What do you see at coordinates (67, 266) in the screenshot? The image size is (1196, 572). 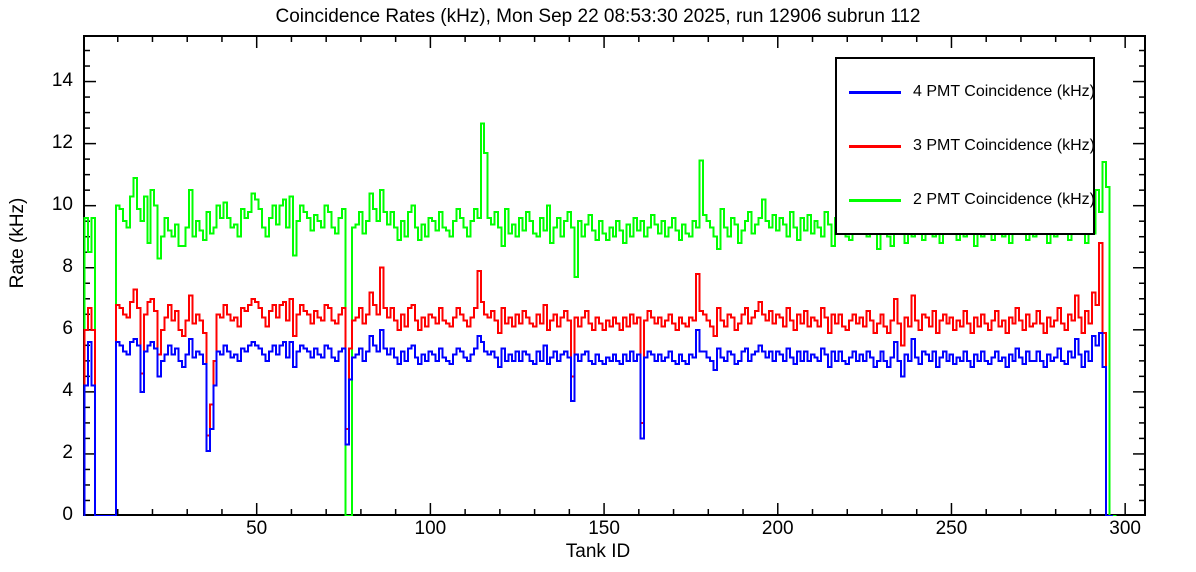 I see `y-tick-label: 8` at bounding box center [67, 266].